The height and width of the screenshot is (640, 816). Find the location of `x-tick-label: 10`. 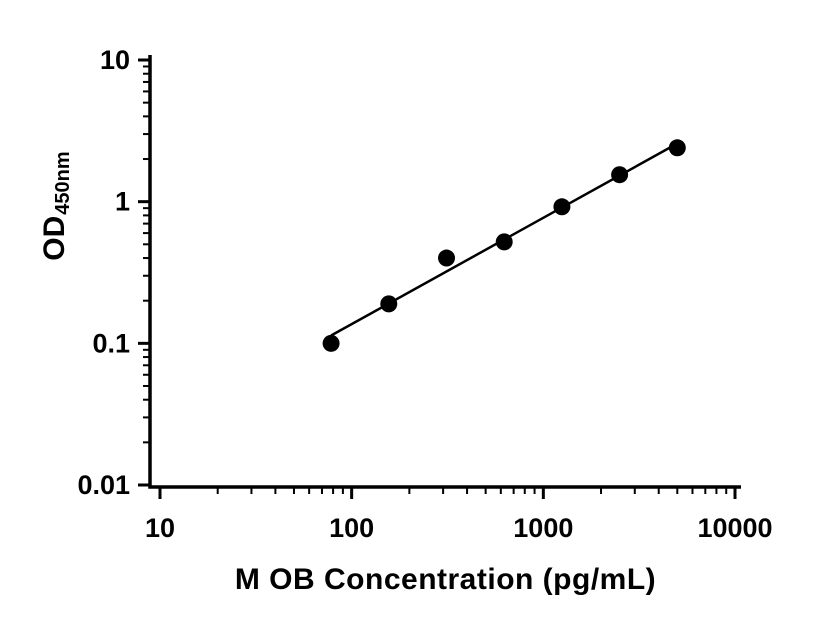

x-tick-label: 10 is located at coordinates (160, 528).